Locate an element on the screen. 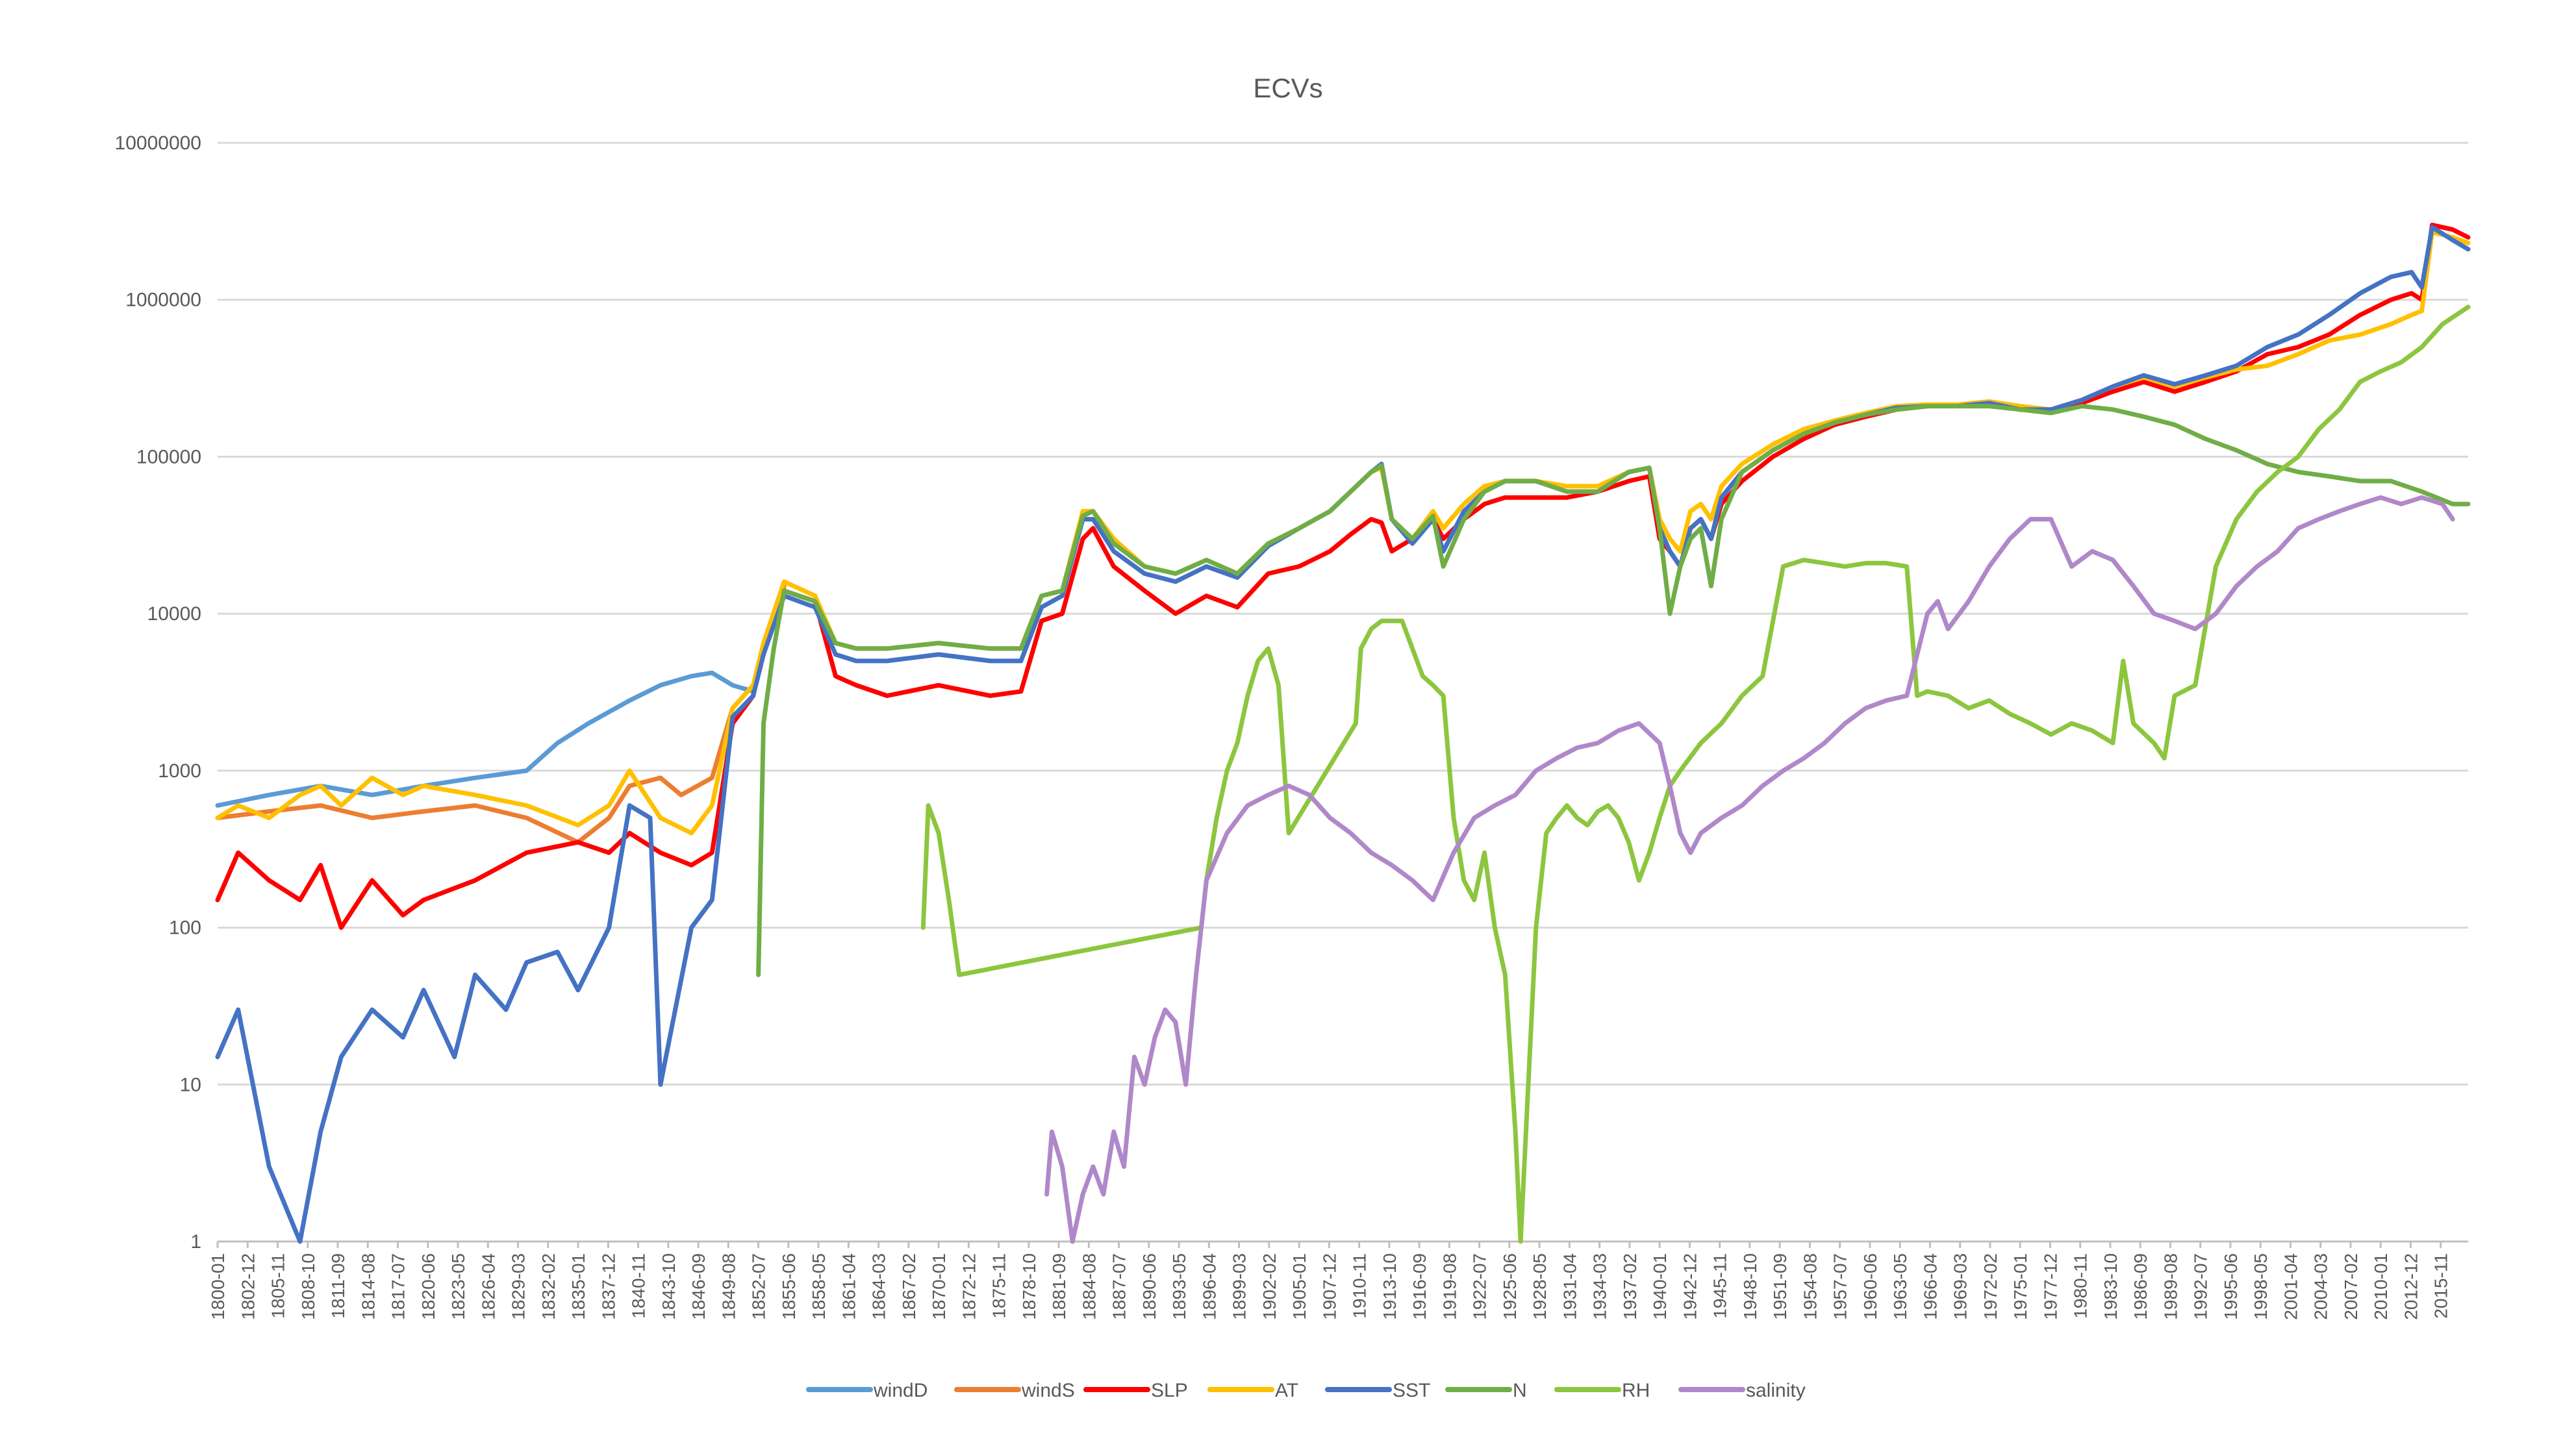 The height and width of the screenshot is (1448, 2576). x-tick-label: 1800-01 is located at coordinates (218, 1287).